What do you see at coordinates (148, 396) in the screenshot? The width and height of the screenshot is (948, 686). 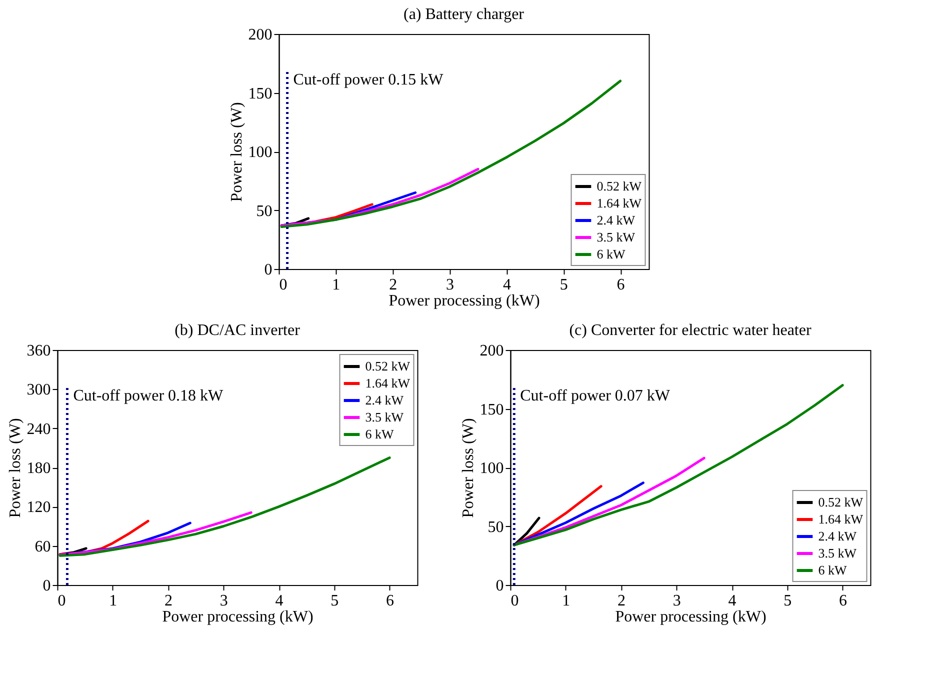 I see `ref-line-label: Cut-off power 0.18 kW` at bounding box center [148, 396].